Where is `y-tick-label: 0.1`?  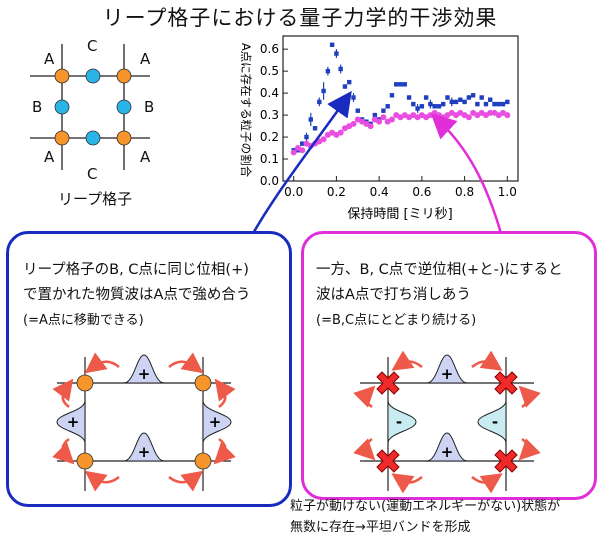 y-tick-label: 0.1 is located at coordinates (269, 159).